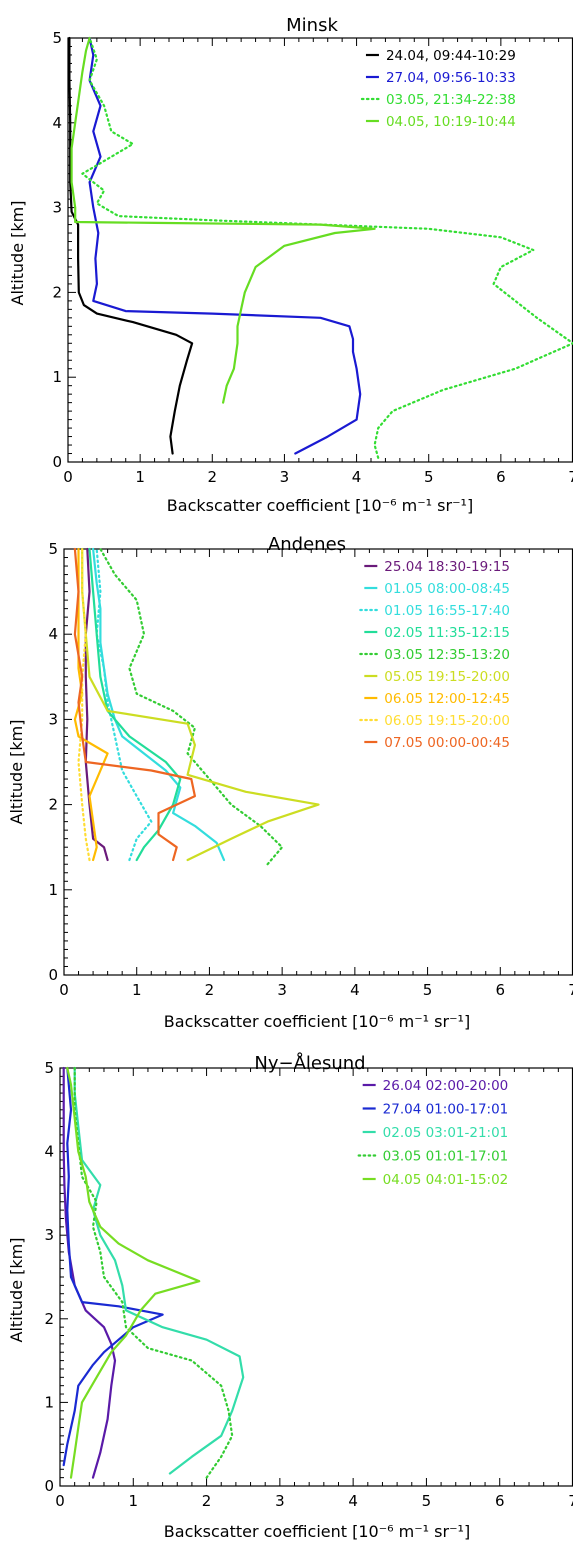 This screenshot has height=1545, width=573. I want to click on legend-entry: 04.05, 10:19-10:44, so click(451, 122).